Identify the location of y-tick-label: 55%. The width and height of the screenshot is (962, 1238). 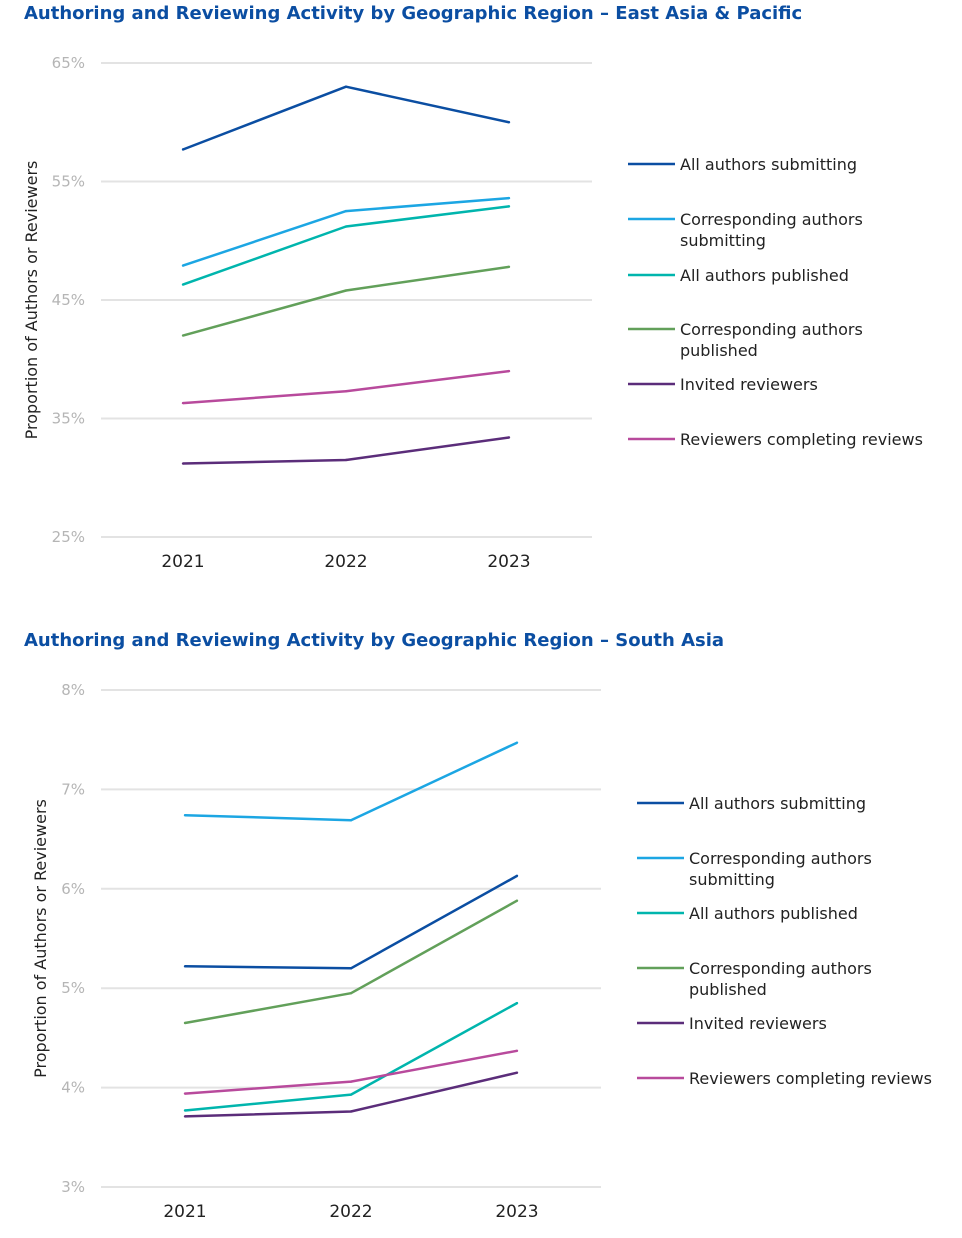
(68, 182).